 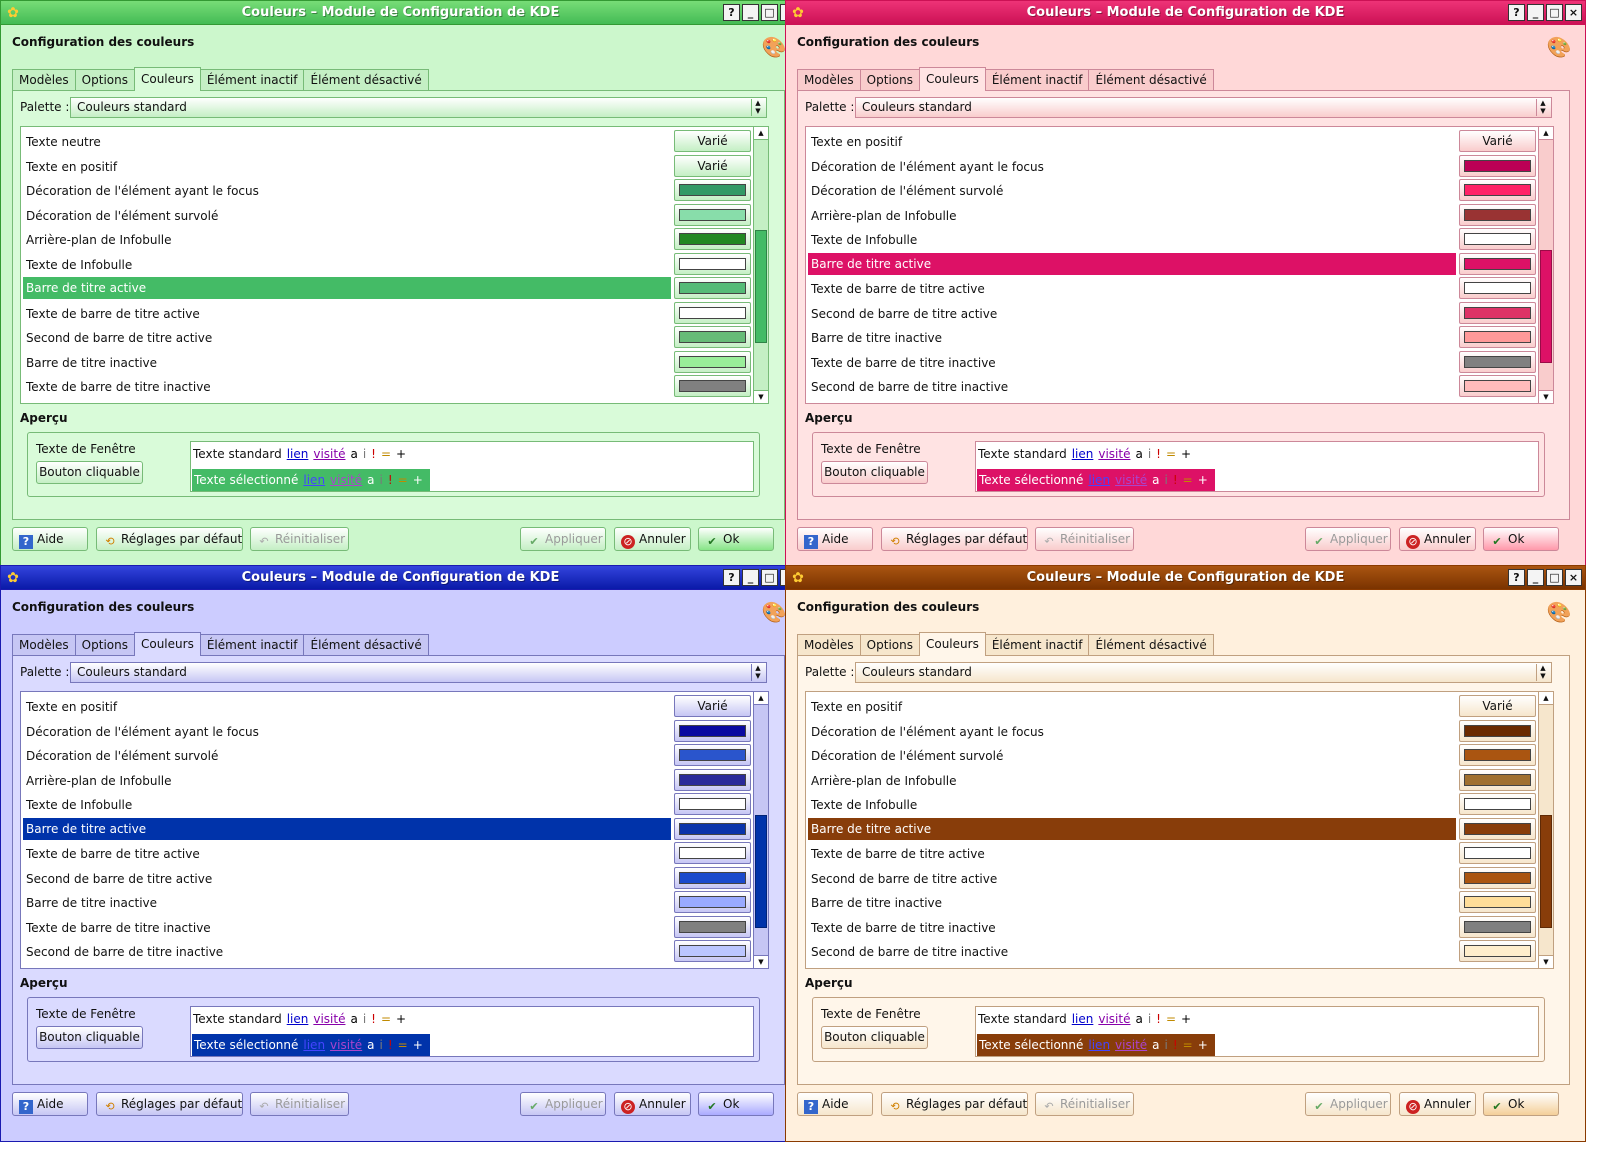 I want to click on help-button: ? Aide, so click(x=50, y=539).